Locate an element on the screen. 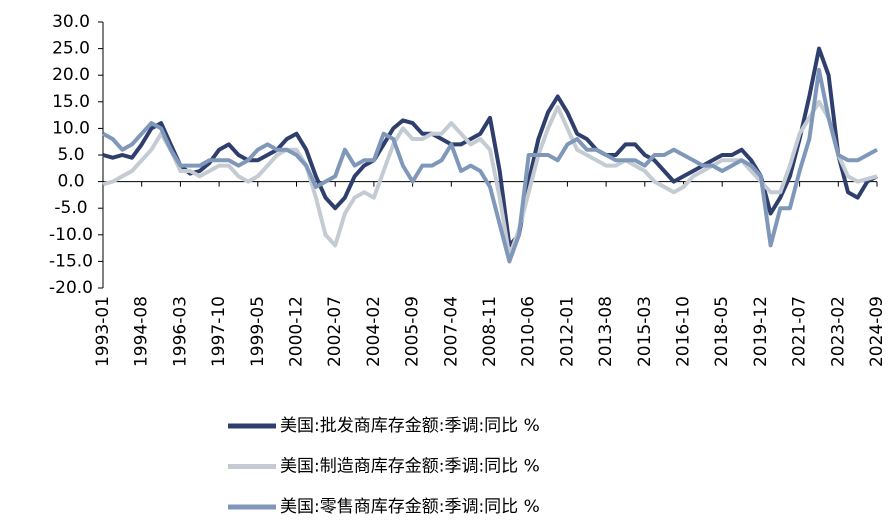 The height and width of the screenshot is (526, 896). x-tick-label: 1993-01 is located at coordinates (103, 331).